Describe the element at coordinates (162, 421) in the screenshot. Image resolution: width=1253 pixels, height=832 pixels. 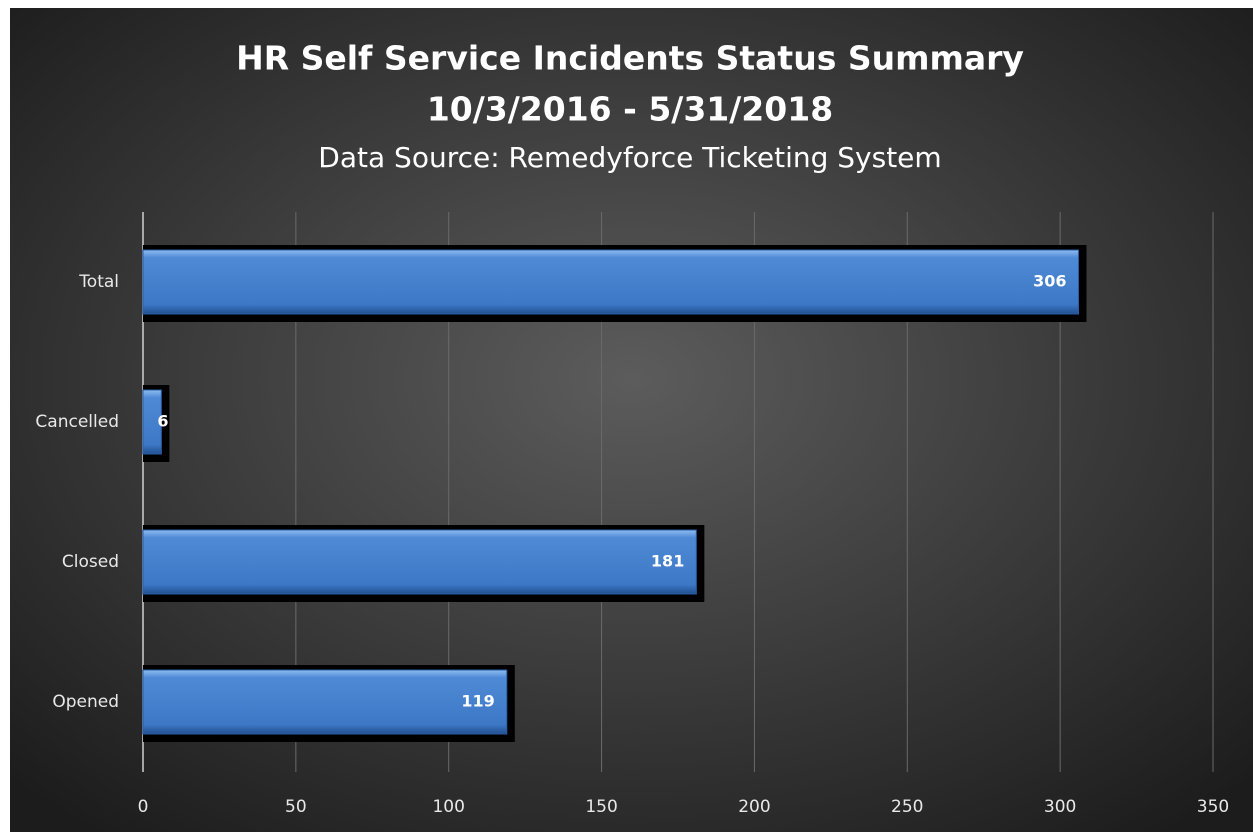
I see `data-label: 6` at that location.